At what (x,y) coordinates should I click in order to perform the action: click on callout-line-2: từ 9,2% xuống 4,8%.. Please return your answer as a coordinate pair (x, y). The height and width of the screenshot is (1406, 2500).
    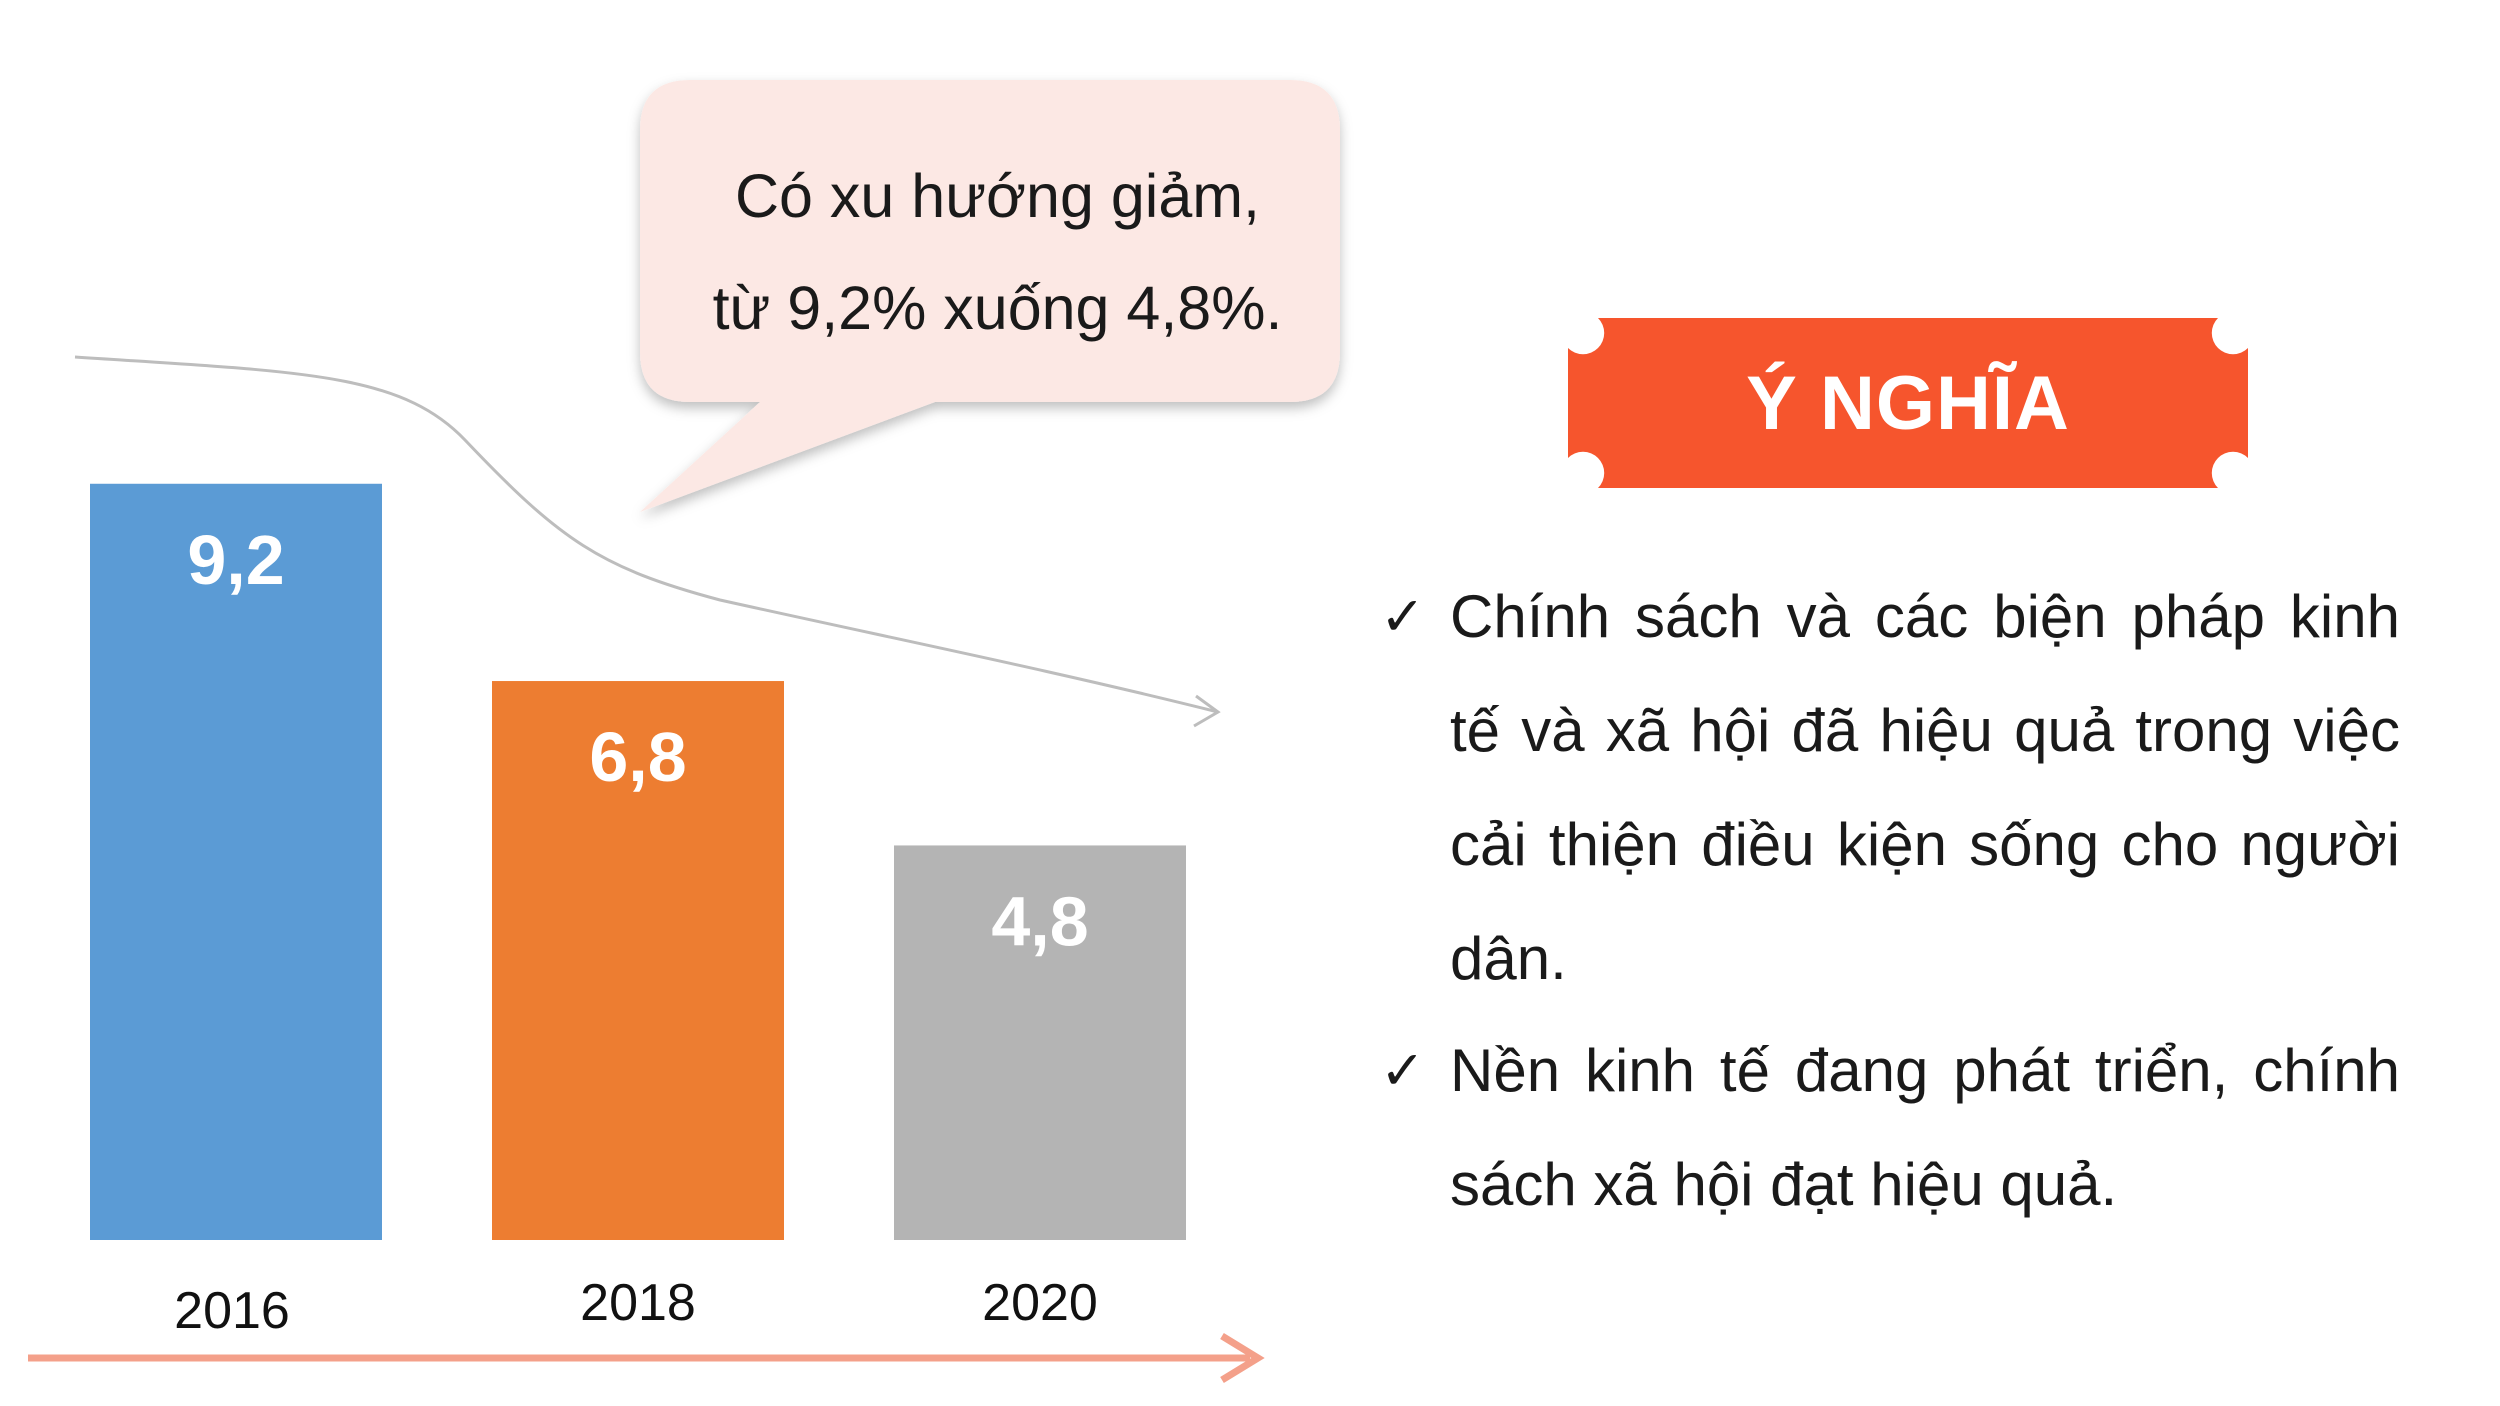
    Looking at the image, I should click on (997, 308).